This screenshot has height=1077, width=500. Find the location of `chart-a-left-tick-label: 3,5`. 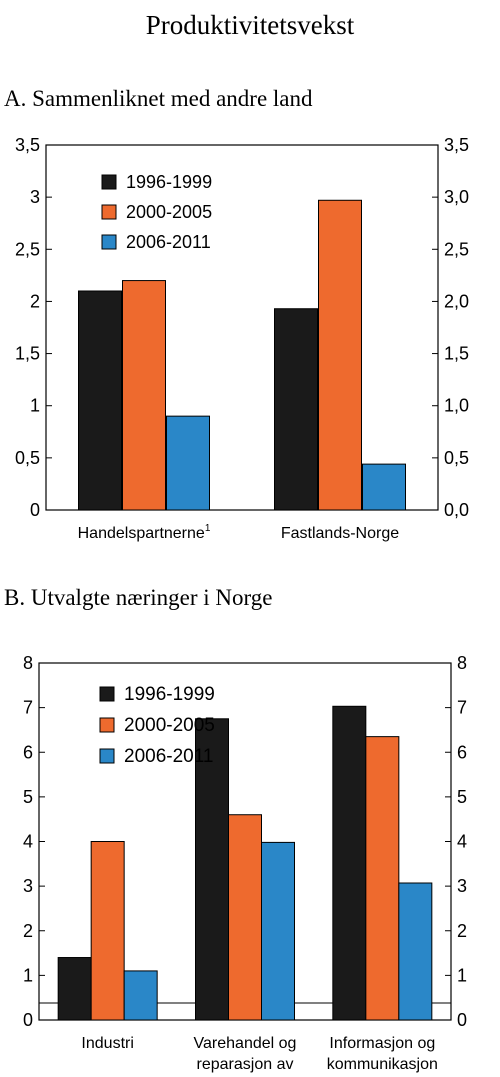

chart-a-left-tick-label: 3,5 is located at coordinates (27, 145).